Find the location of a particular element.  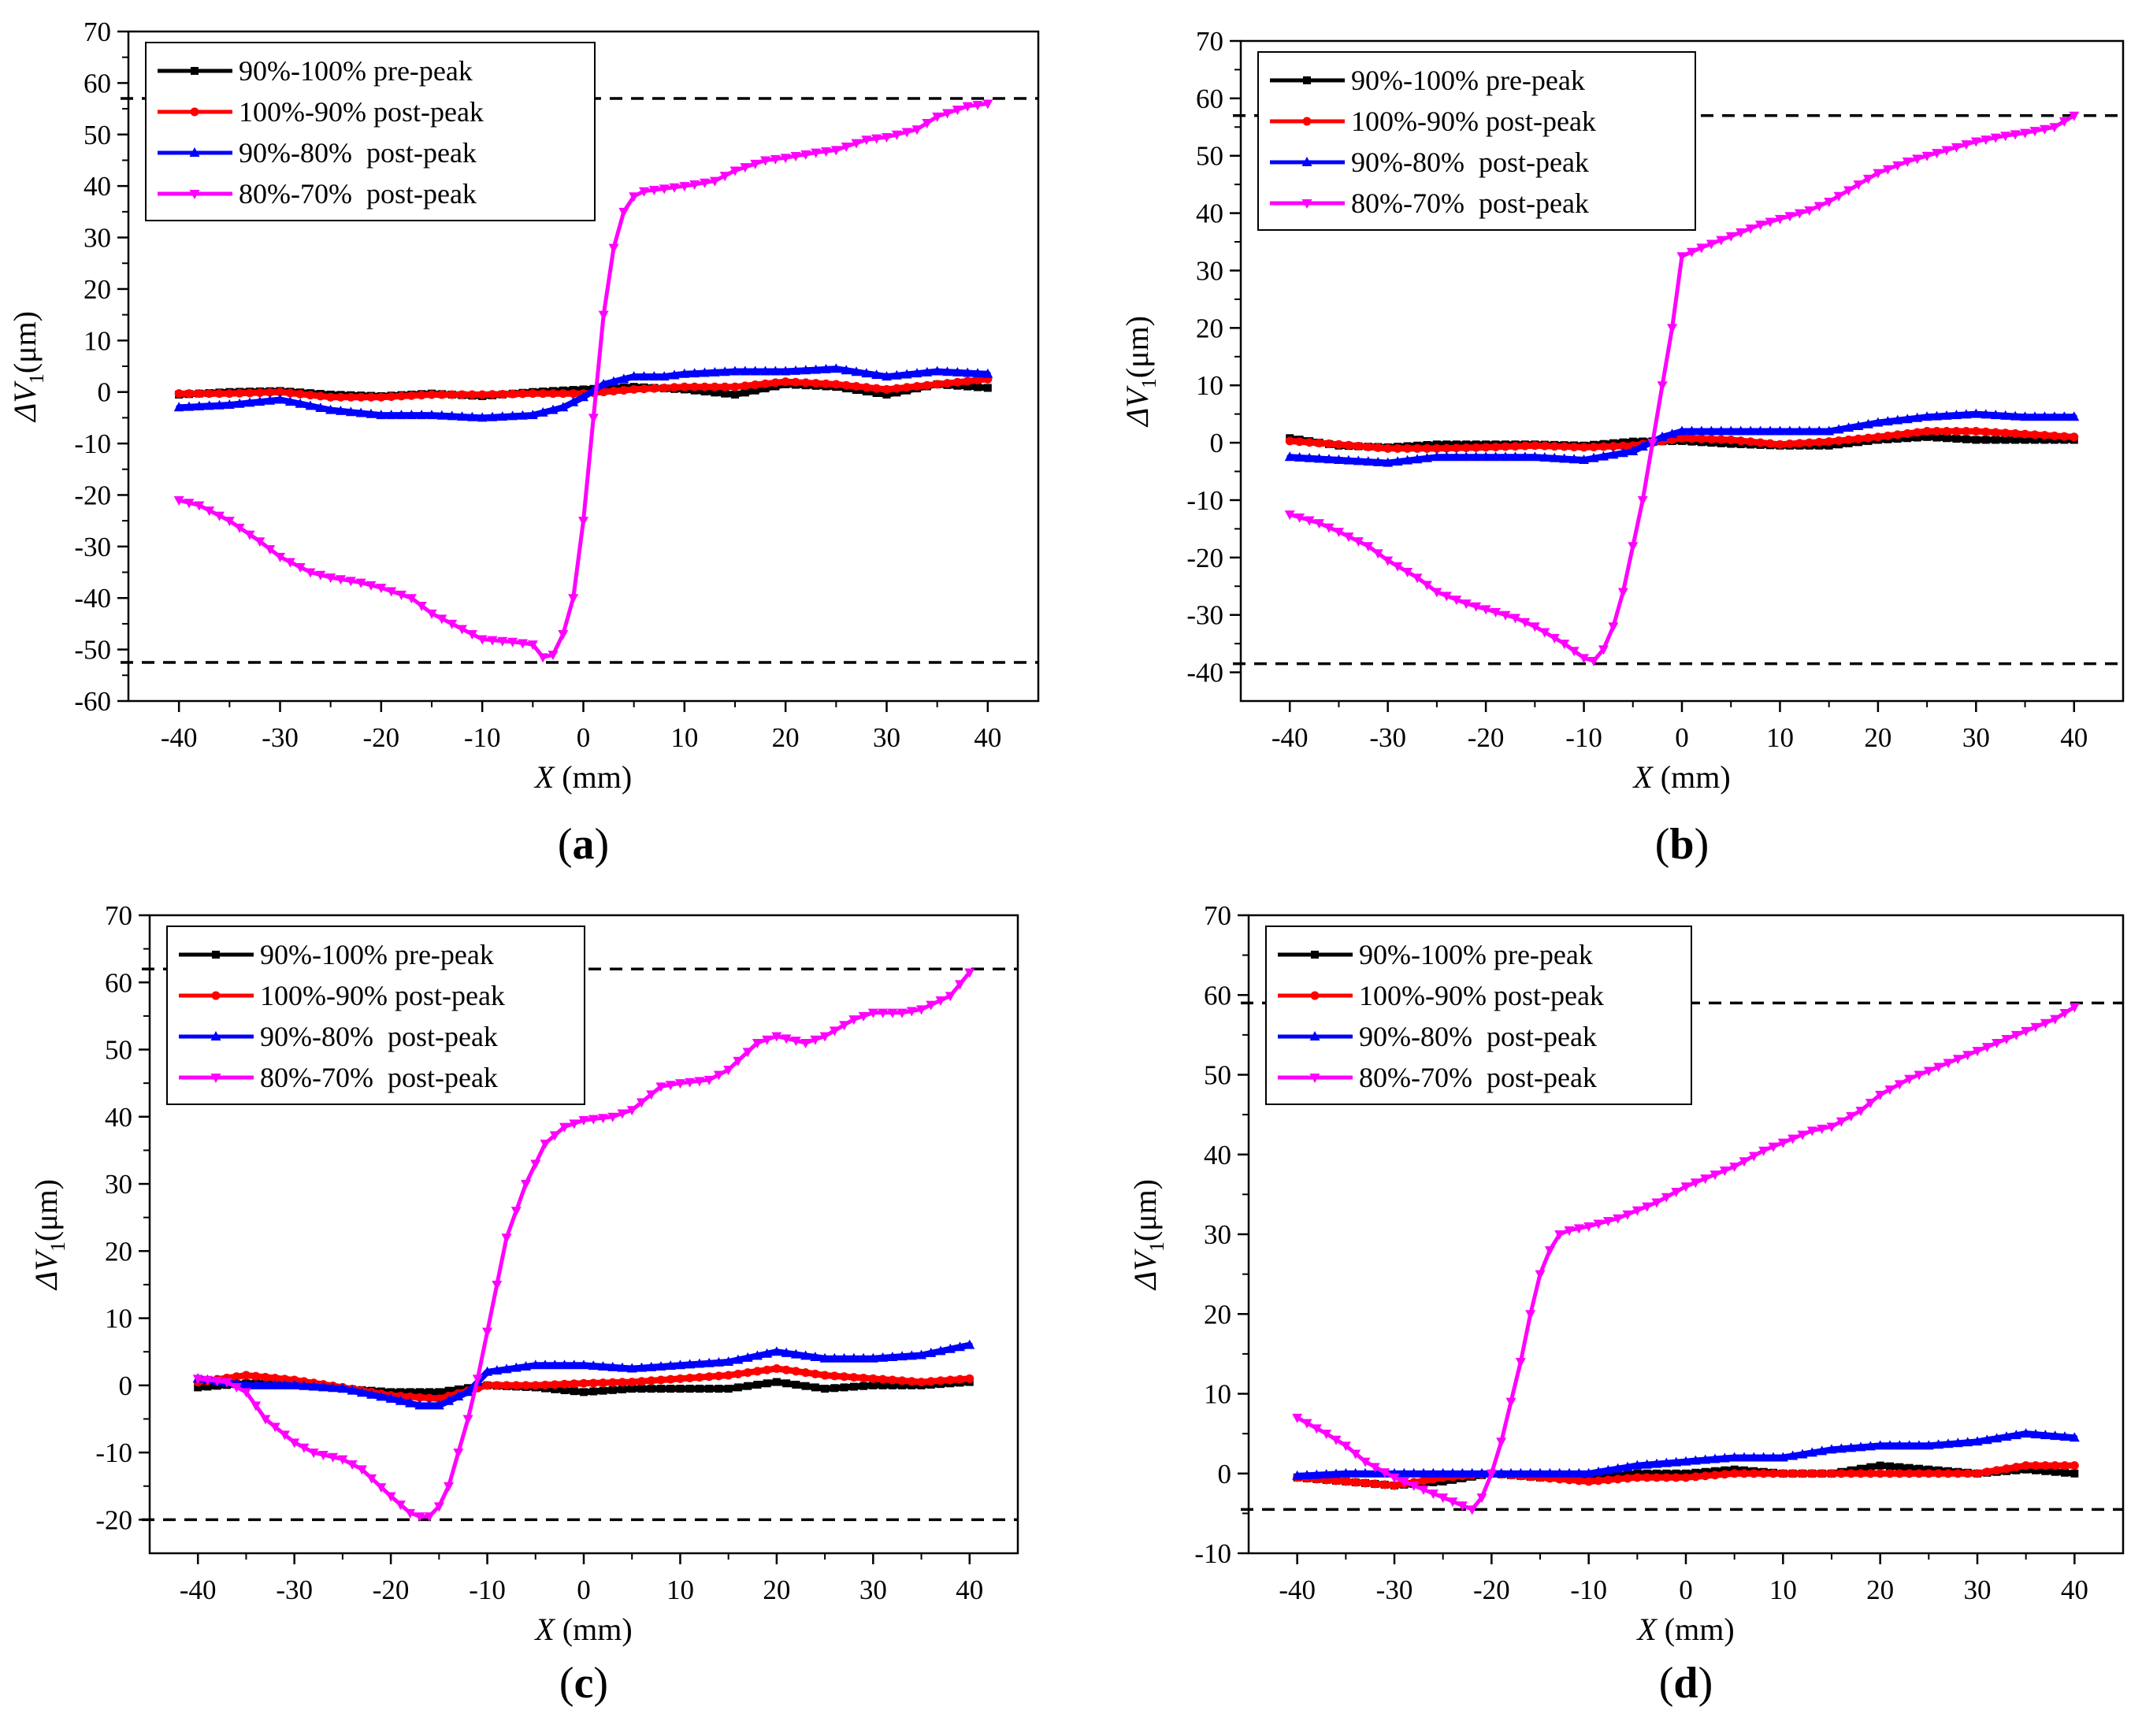

x-tick-label: -10 is located at coordinates (1588, 1590).